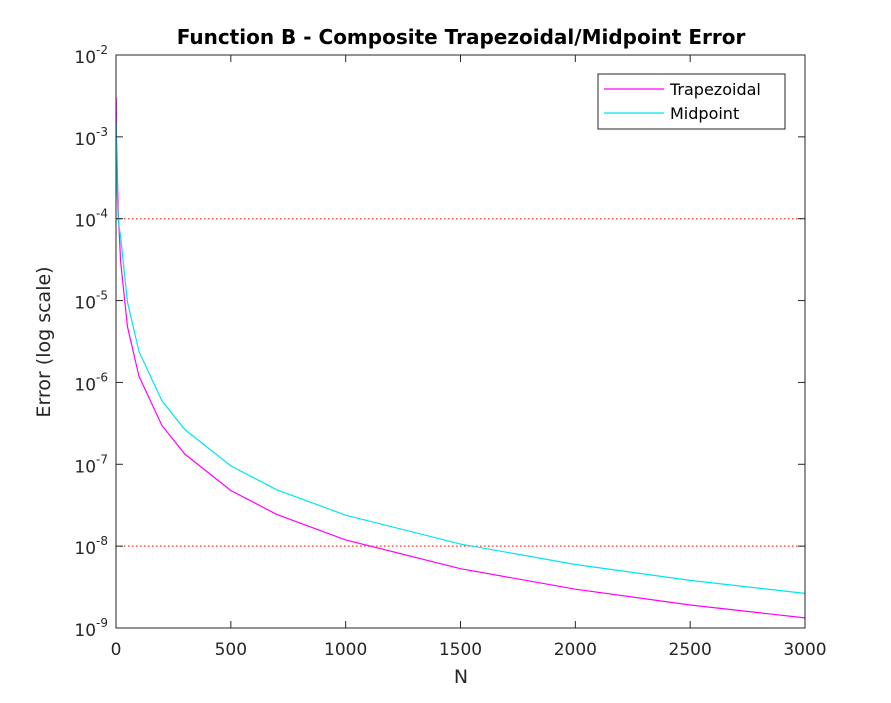 This screenshot has width=891, height=703. I want to click on y-tick-label: 10⁻², so click(91, 55).